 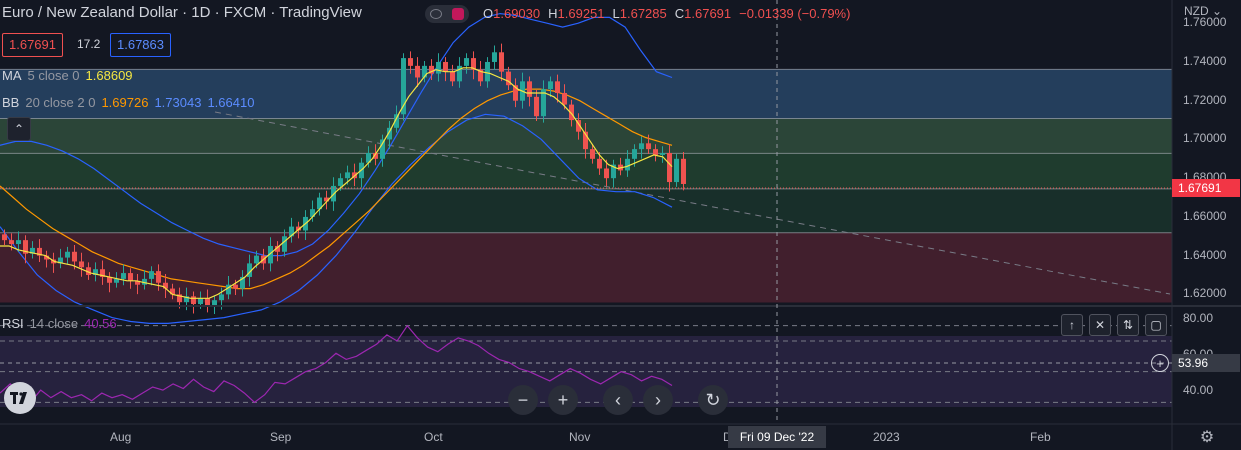 What do you see at coordinates (20, 398) in the screenshot?
I see `tradingview-logo` at bounding box center [20, 398].